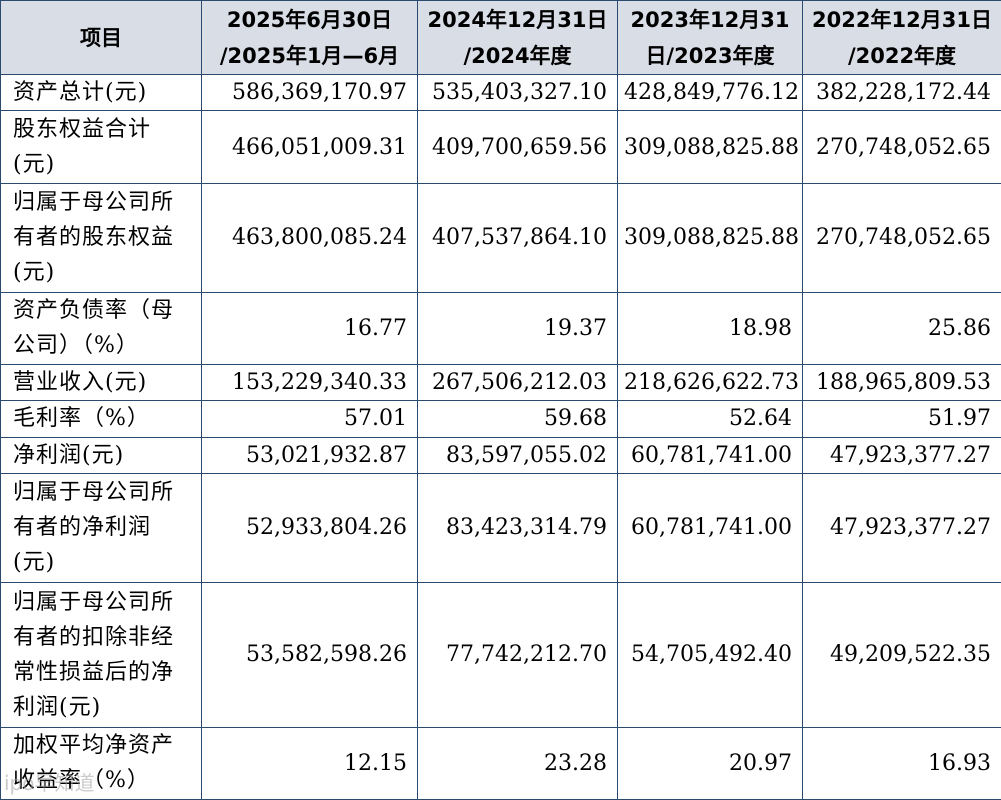  What do you see at coordinates (901, 382) in the screenshot?
I see `value-cell: 188,965,809.53` at bounding box center [901, 382].